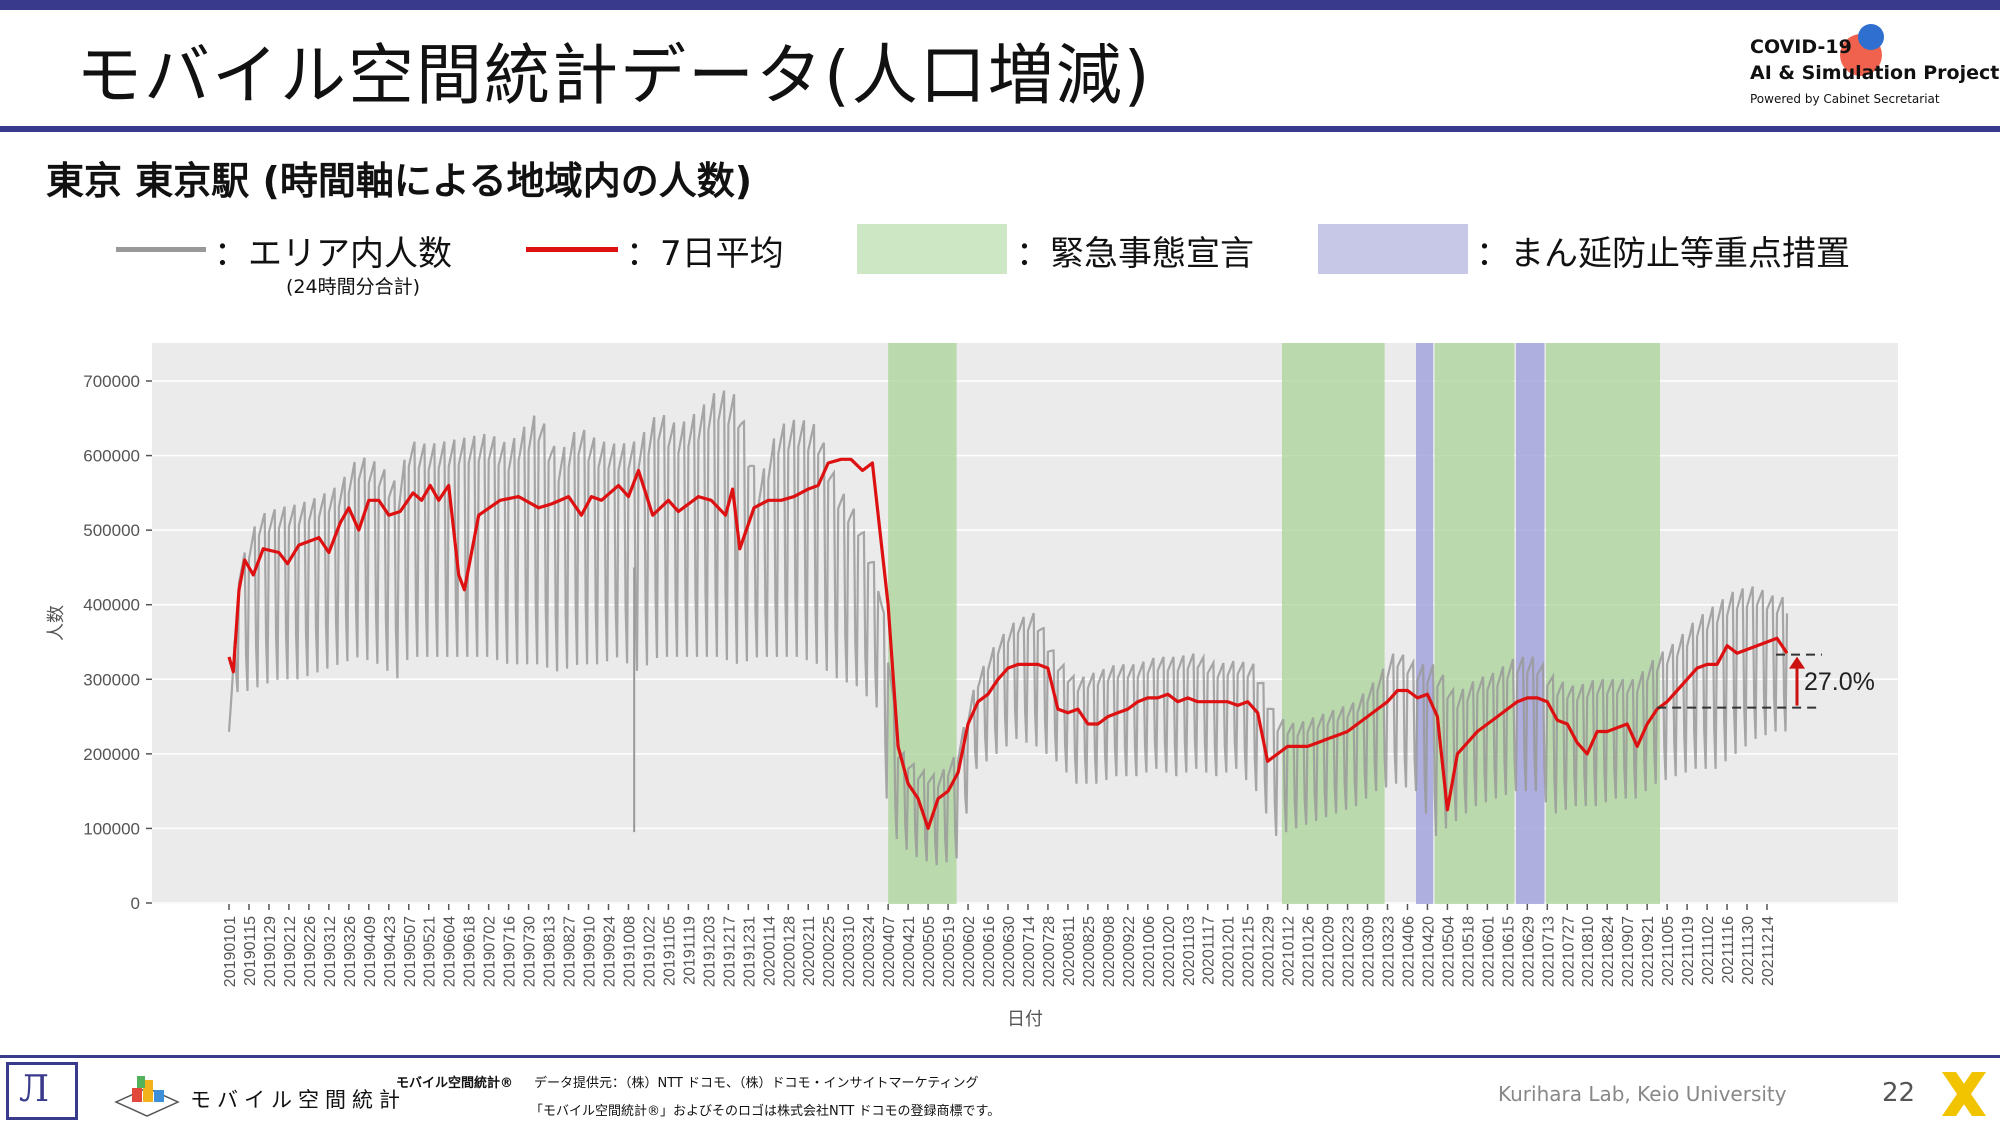 This screenshot has height=1125, width=2000. I want to click on footer-registered: モバイル空間統計®, so click(455, 1083).